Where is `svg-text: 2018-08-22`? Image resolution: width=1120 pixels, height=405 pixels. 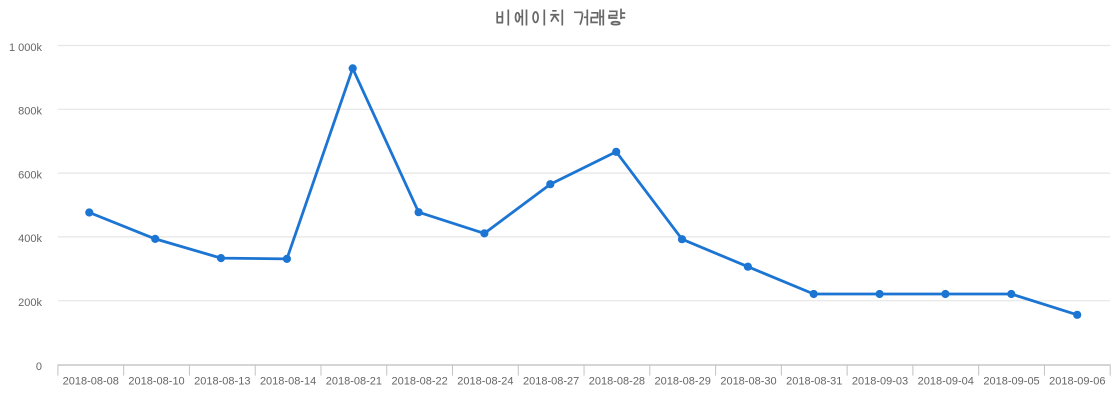 svg-text: 2018-08-22 is located at coordinates (419, 381).